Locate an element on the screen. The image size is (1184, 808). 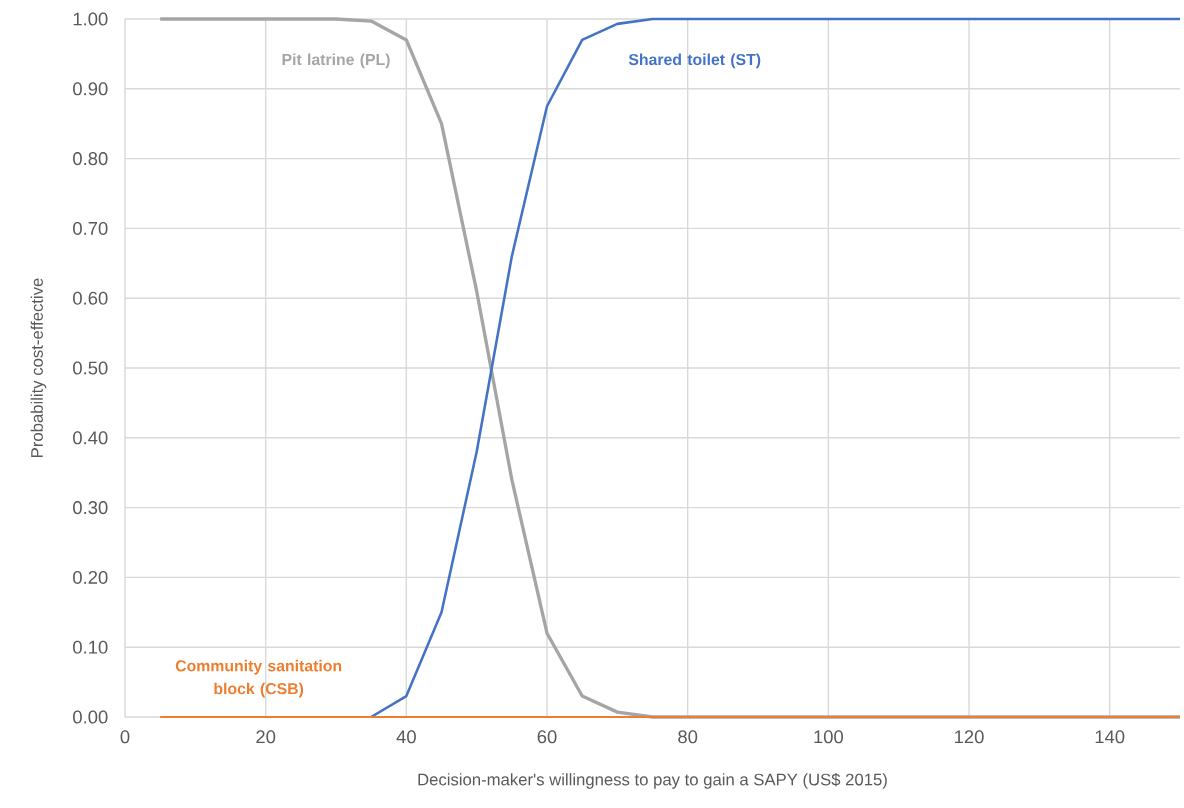
x-tick-label: 60 is located at coordinates (547, 737).